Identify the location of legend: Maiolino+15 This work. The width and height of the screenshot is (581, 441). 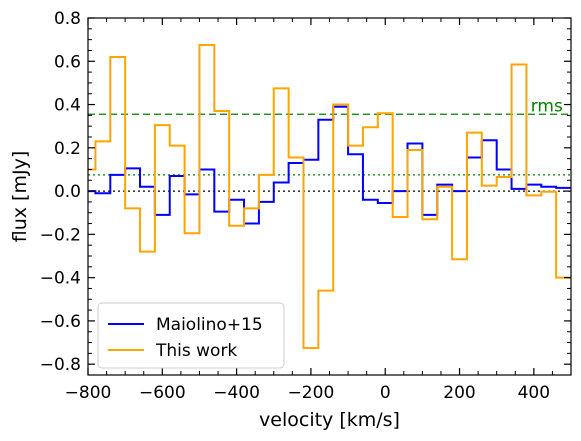
(191, 335).